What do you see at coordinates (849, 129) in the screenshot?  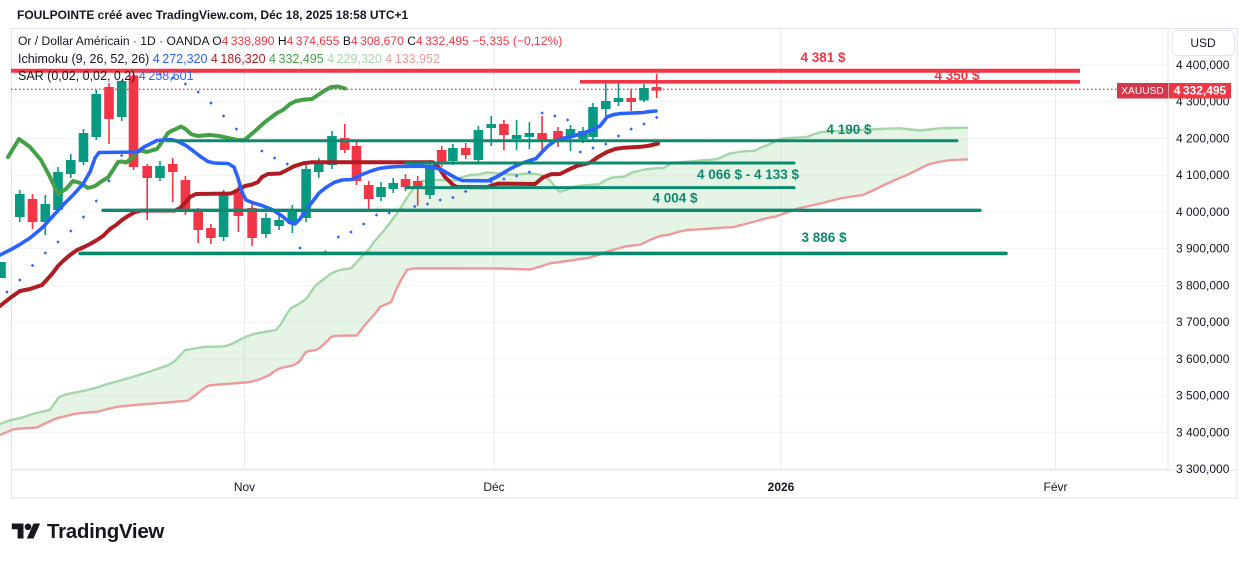 I see `svg-text: 4 190 $` at bounding box center [849, 129].